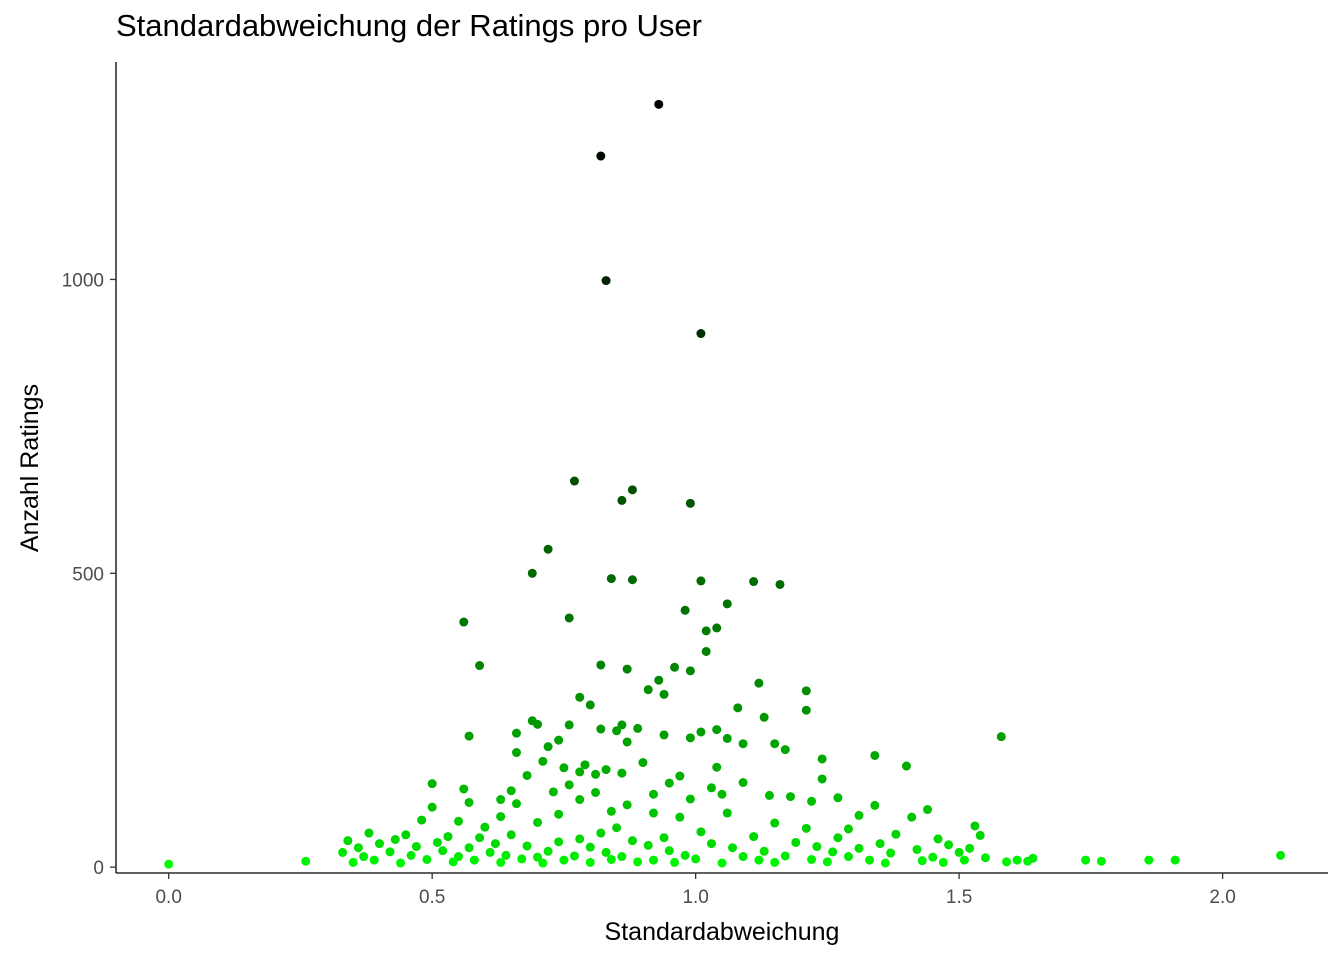 This screenshot has width=1344, height=960. I want to click on y-axis-ticks: 0 500 1000, so click(89, 574).